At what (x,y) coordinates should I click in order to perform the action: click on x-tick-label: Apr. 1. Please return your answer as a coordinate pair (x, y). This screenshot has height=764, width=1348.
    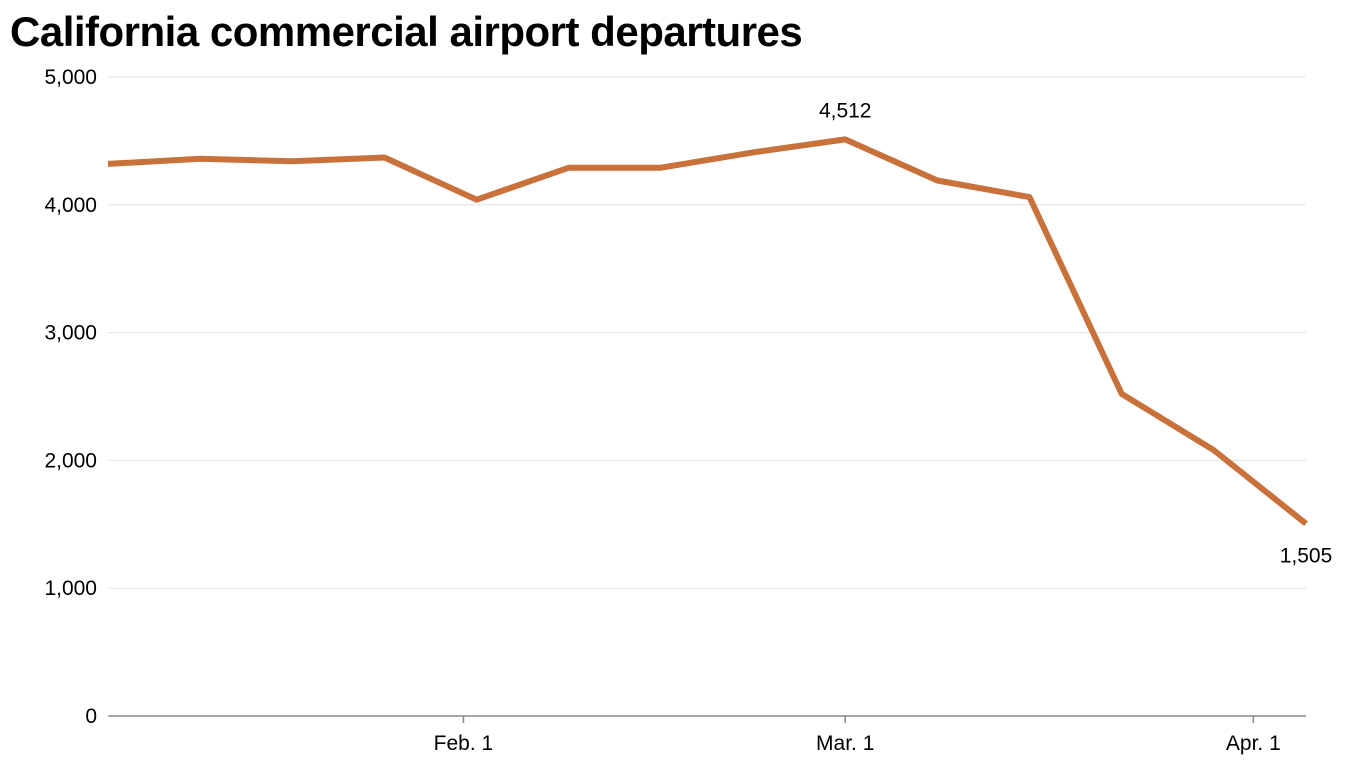
    Looking at the image, I should click on (1253, 743).